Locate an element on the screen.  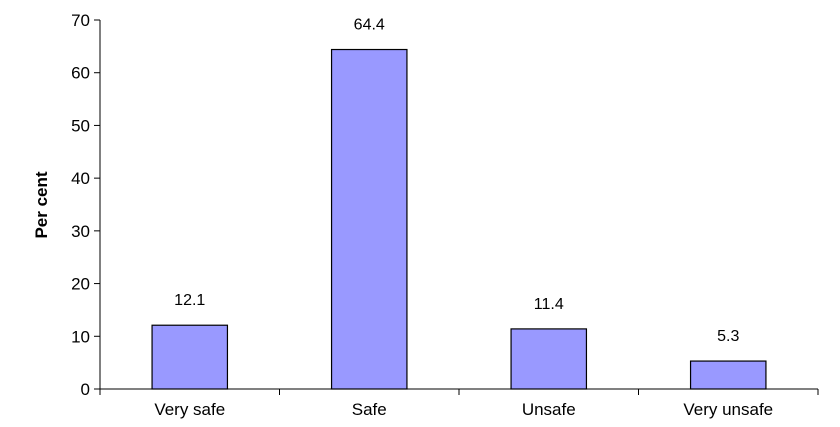
x-tick-label: Very unsafe is located at coordinates (728, 409).